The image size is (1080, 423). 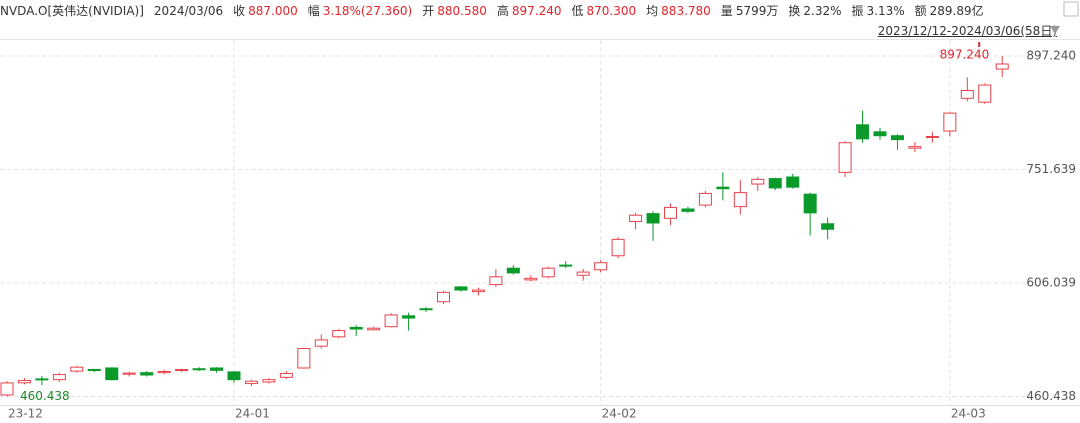 I want to click on x-tick-label: 24-01, so click(x=252, y=414).